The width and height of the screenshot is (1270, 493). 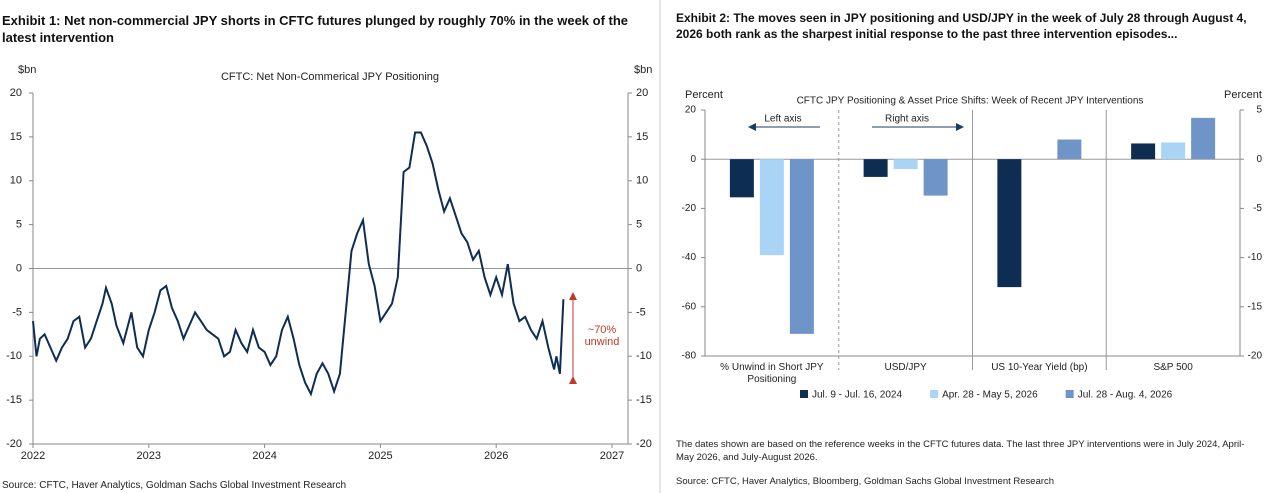 What do you see at coordinates (704, 95) in the screenshot?
I see `y-axis-label: Percent` at bounding box center [704, 95].